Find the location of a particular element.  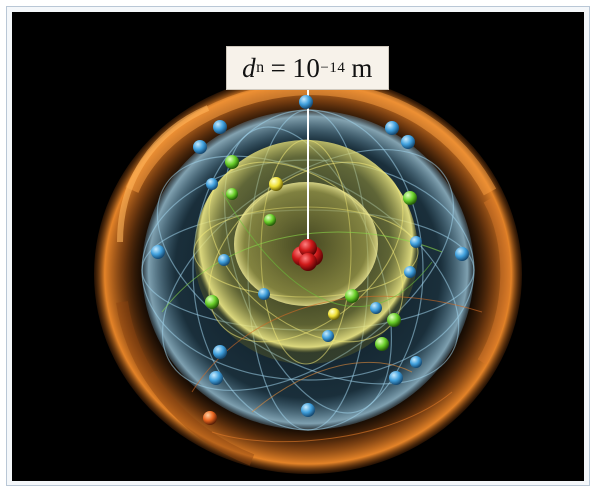

diameter-label: d n = 10 −14 m is located at coordinates (307, 68).